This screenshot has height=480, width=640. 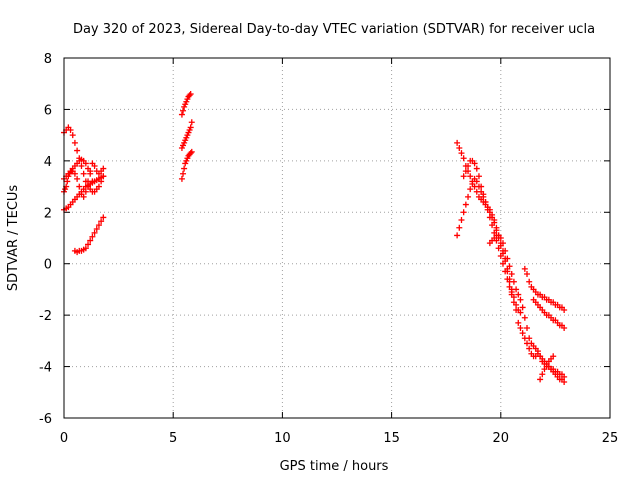 I want to click on series-arc-f, so click(x=186, y=104).